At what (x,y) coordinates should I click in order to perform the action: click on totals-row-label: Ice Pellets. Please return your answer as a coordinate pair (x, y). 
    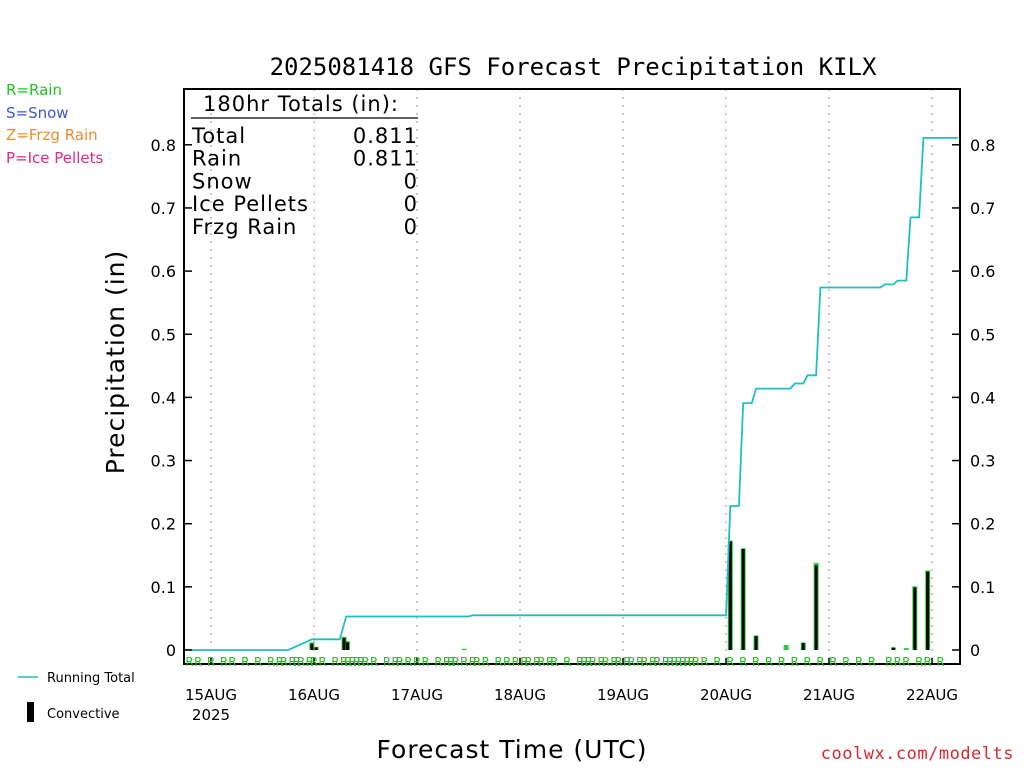
    Looking at the image, I should click on (250, 204).